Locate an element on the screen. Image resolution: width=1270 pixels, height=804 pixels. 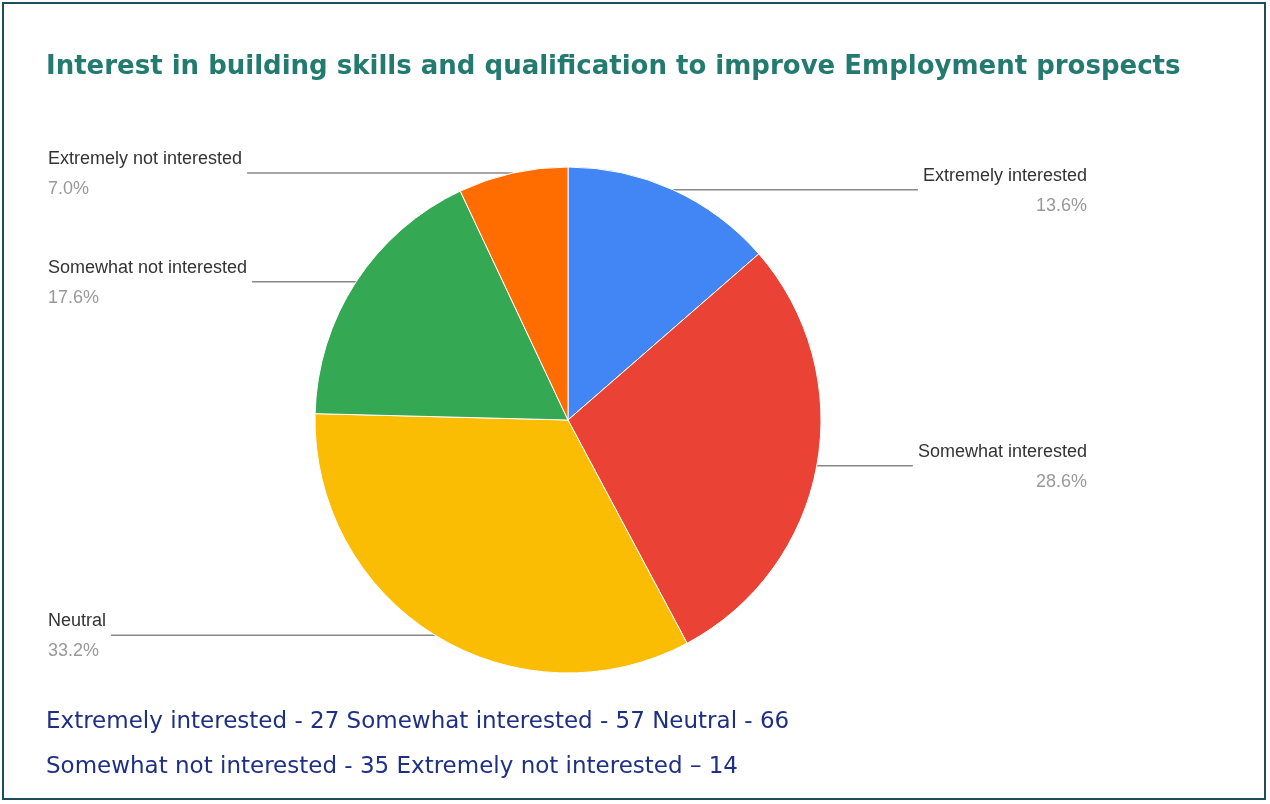
slice-label: Extremely not interested is located at coordinates (145, 158).